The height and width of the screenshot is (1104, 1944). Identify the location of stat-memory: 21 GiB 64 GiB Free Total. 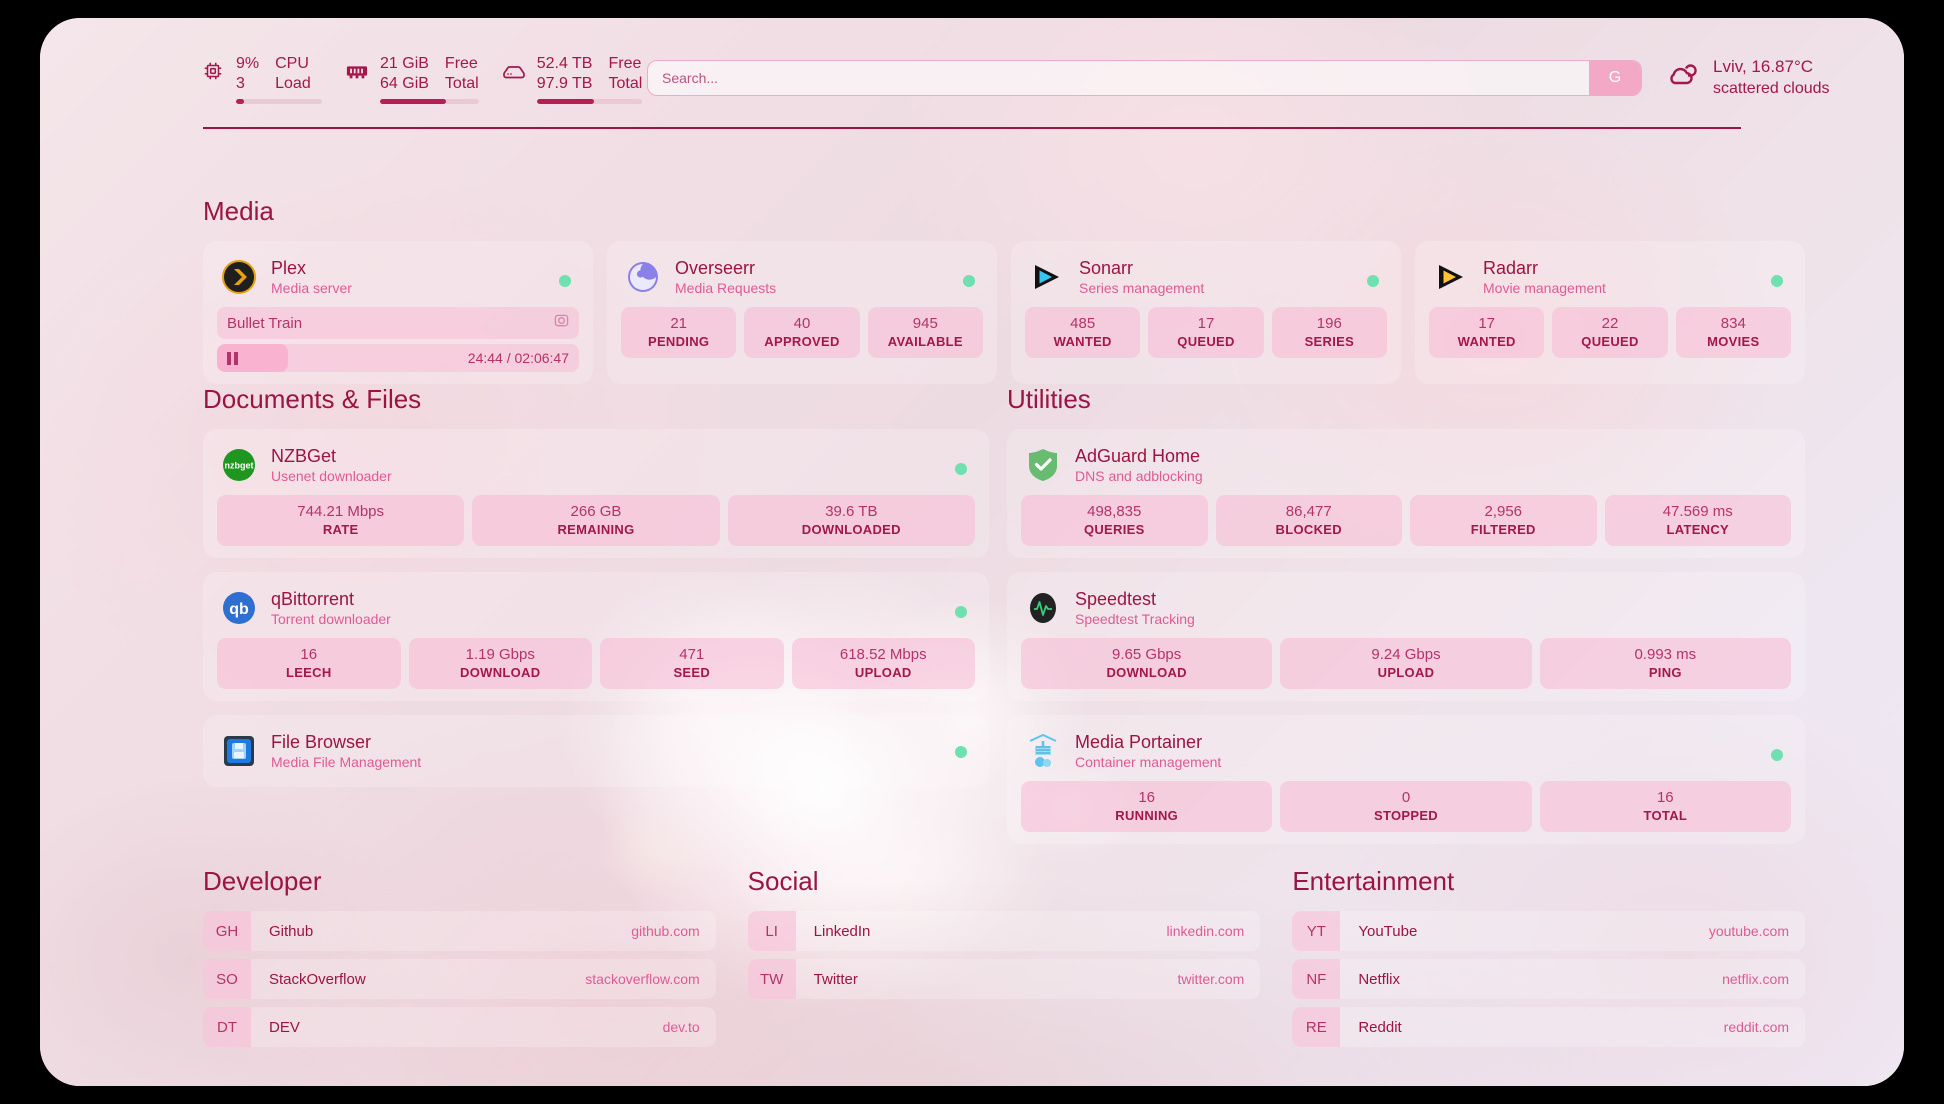
(422, 79).